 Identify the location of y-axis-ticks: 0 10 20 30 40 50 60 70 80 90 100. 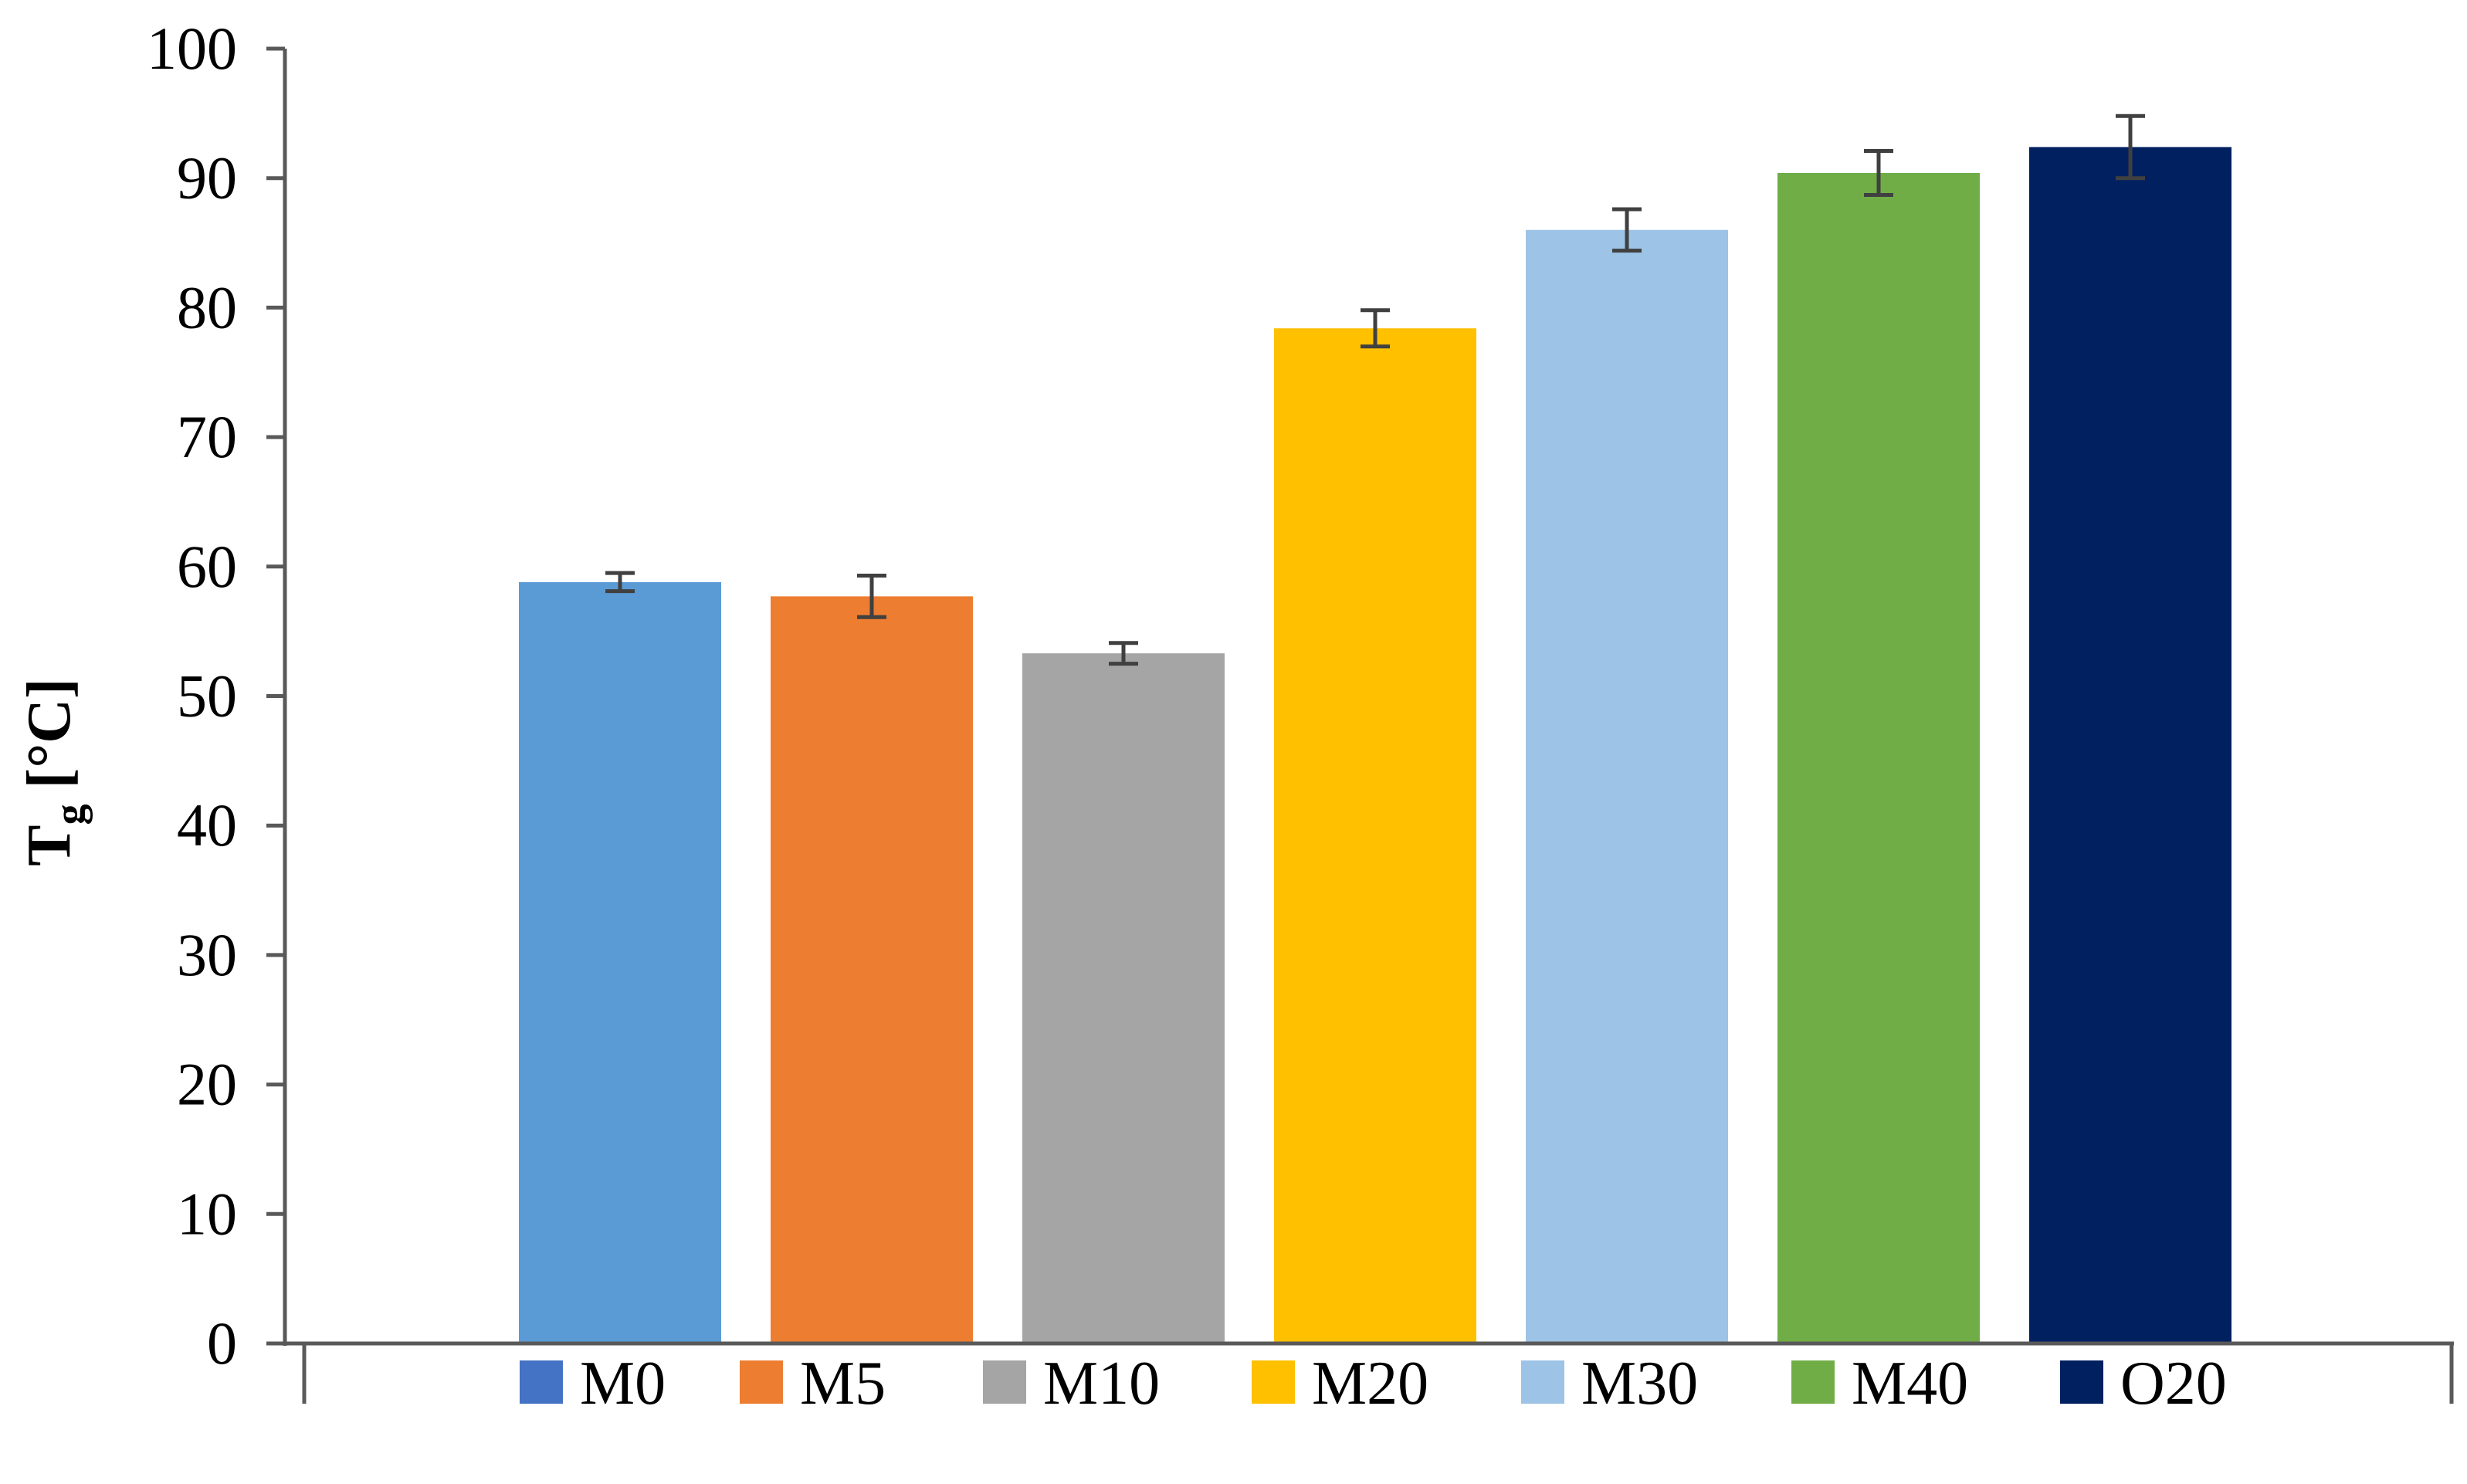
(216, 696).